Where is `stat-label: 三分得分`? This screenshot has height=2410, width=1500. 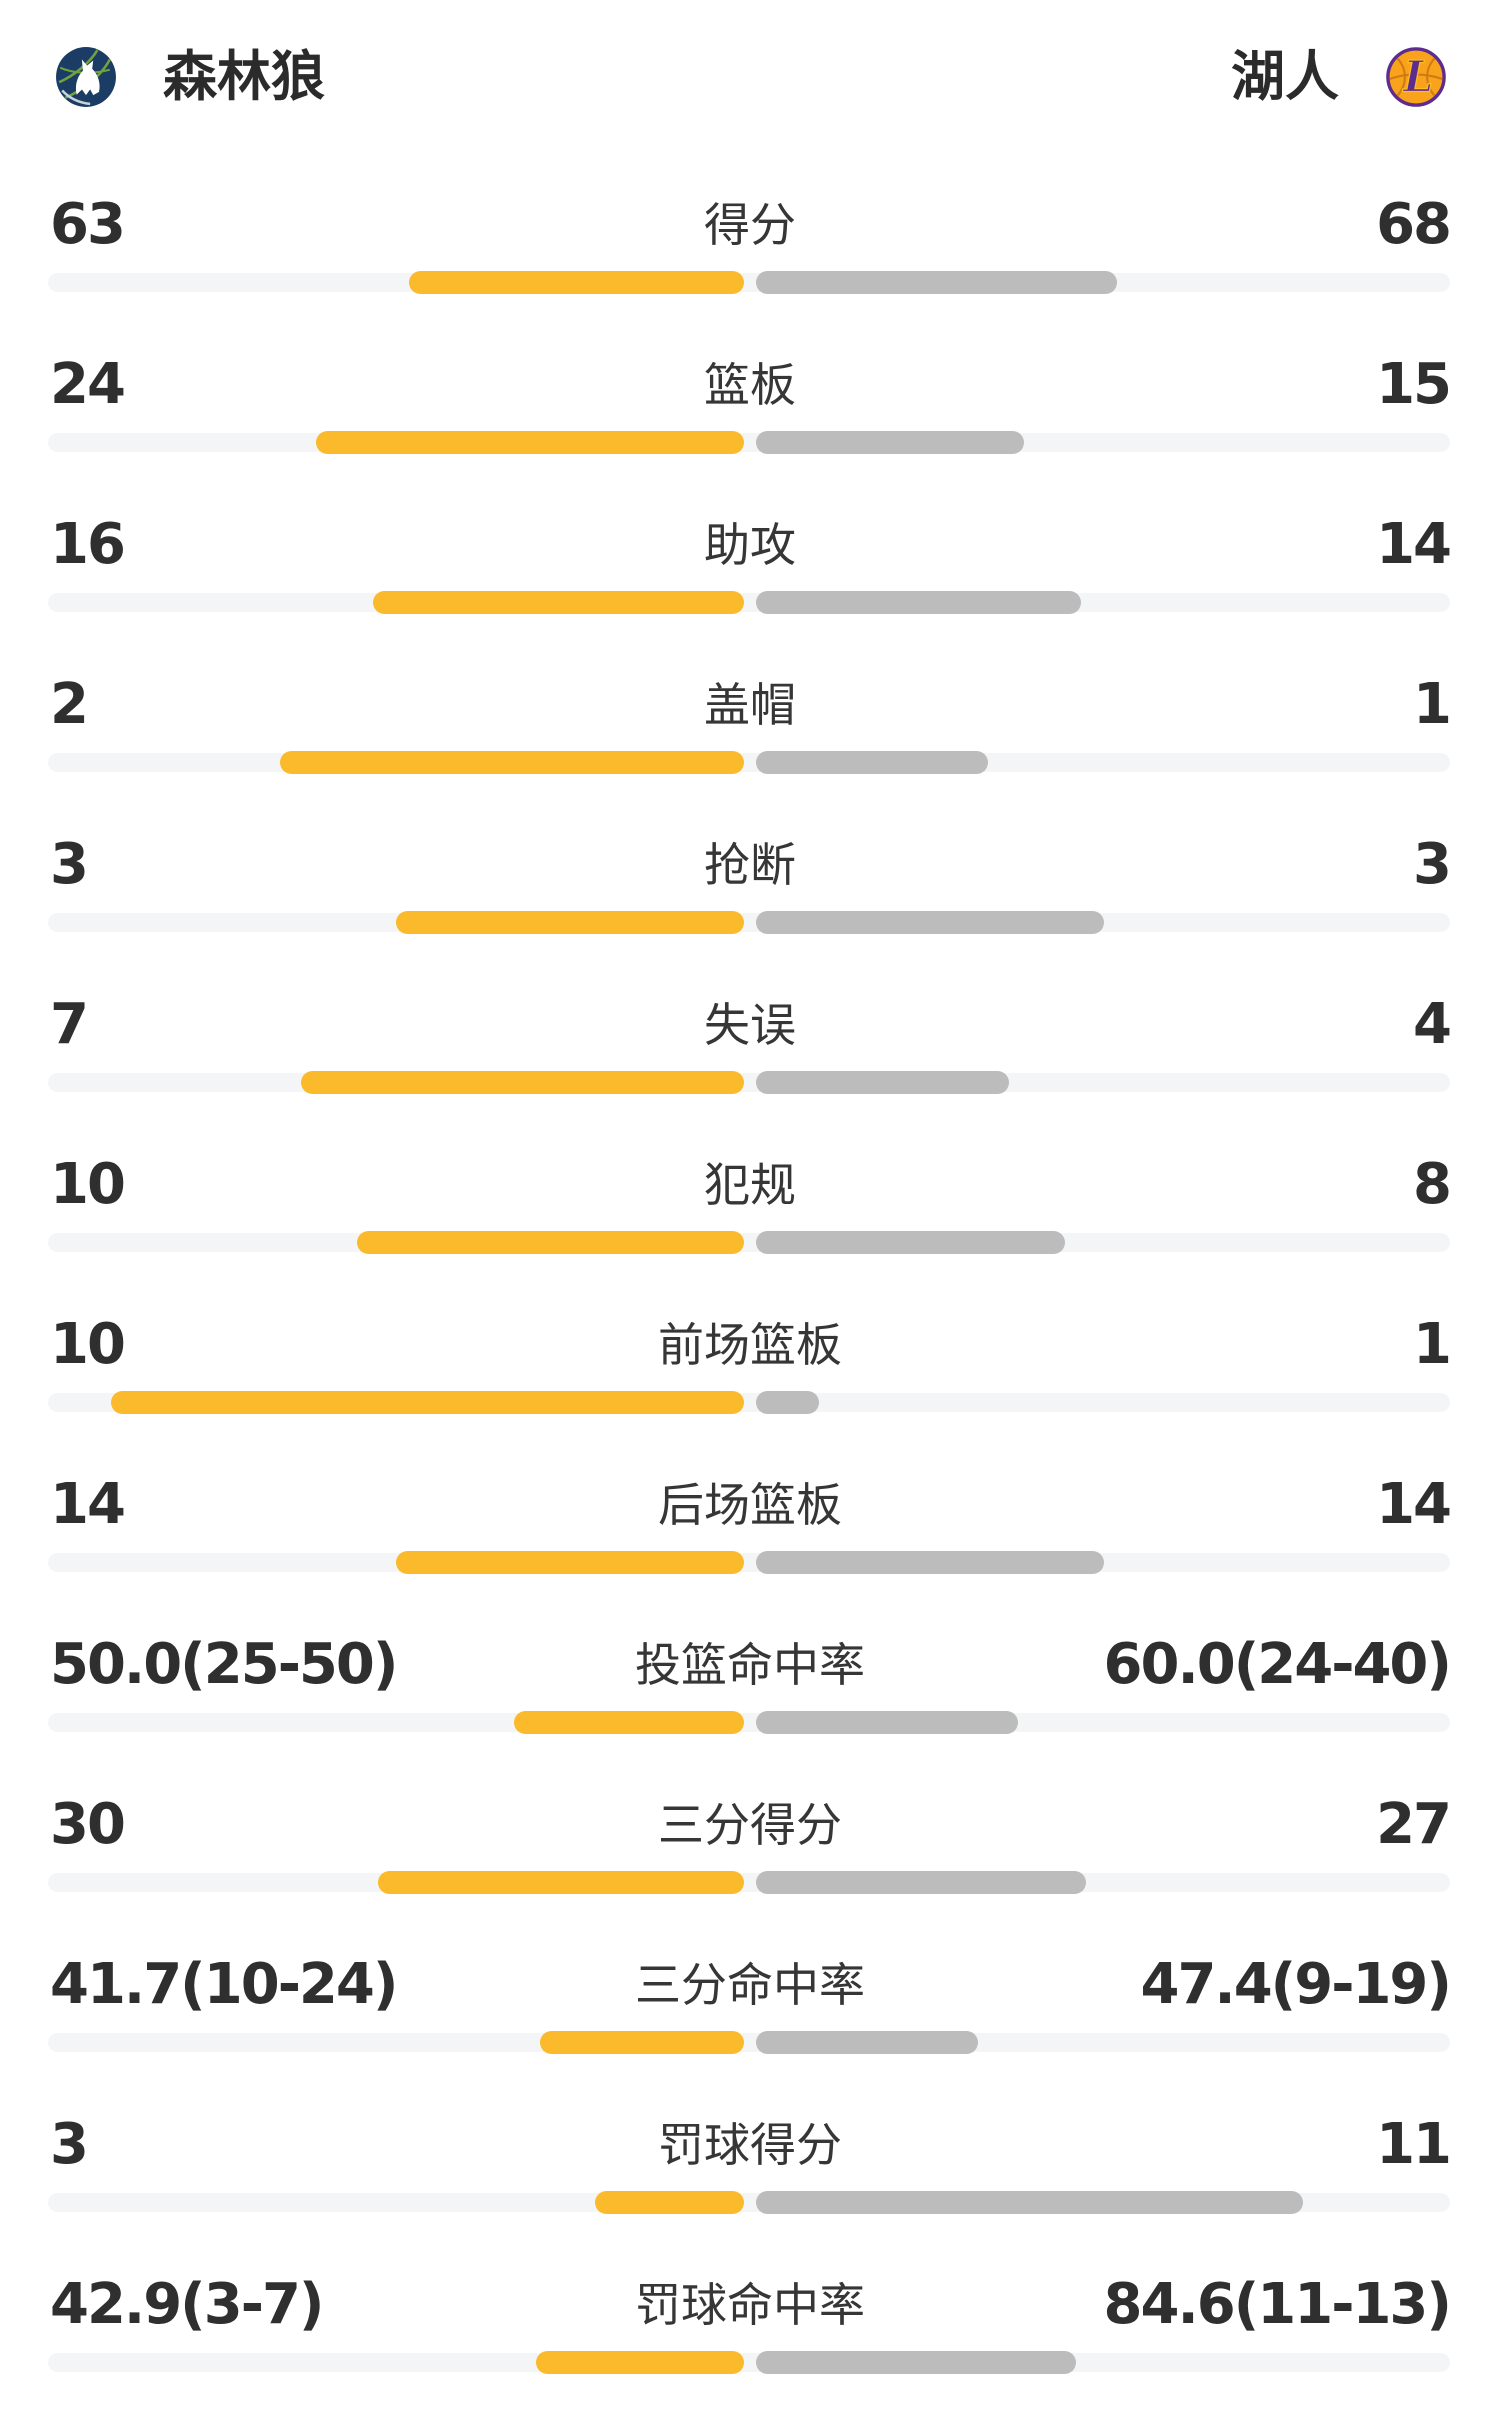 stat-label: 三分得分 is located at coordinates (750, 1825).